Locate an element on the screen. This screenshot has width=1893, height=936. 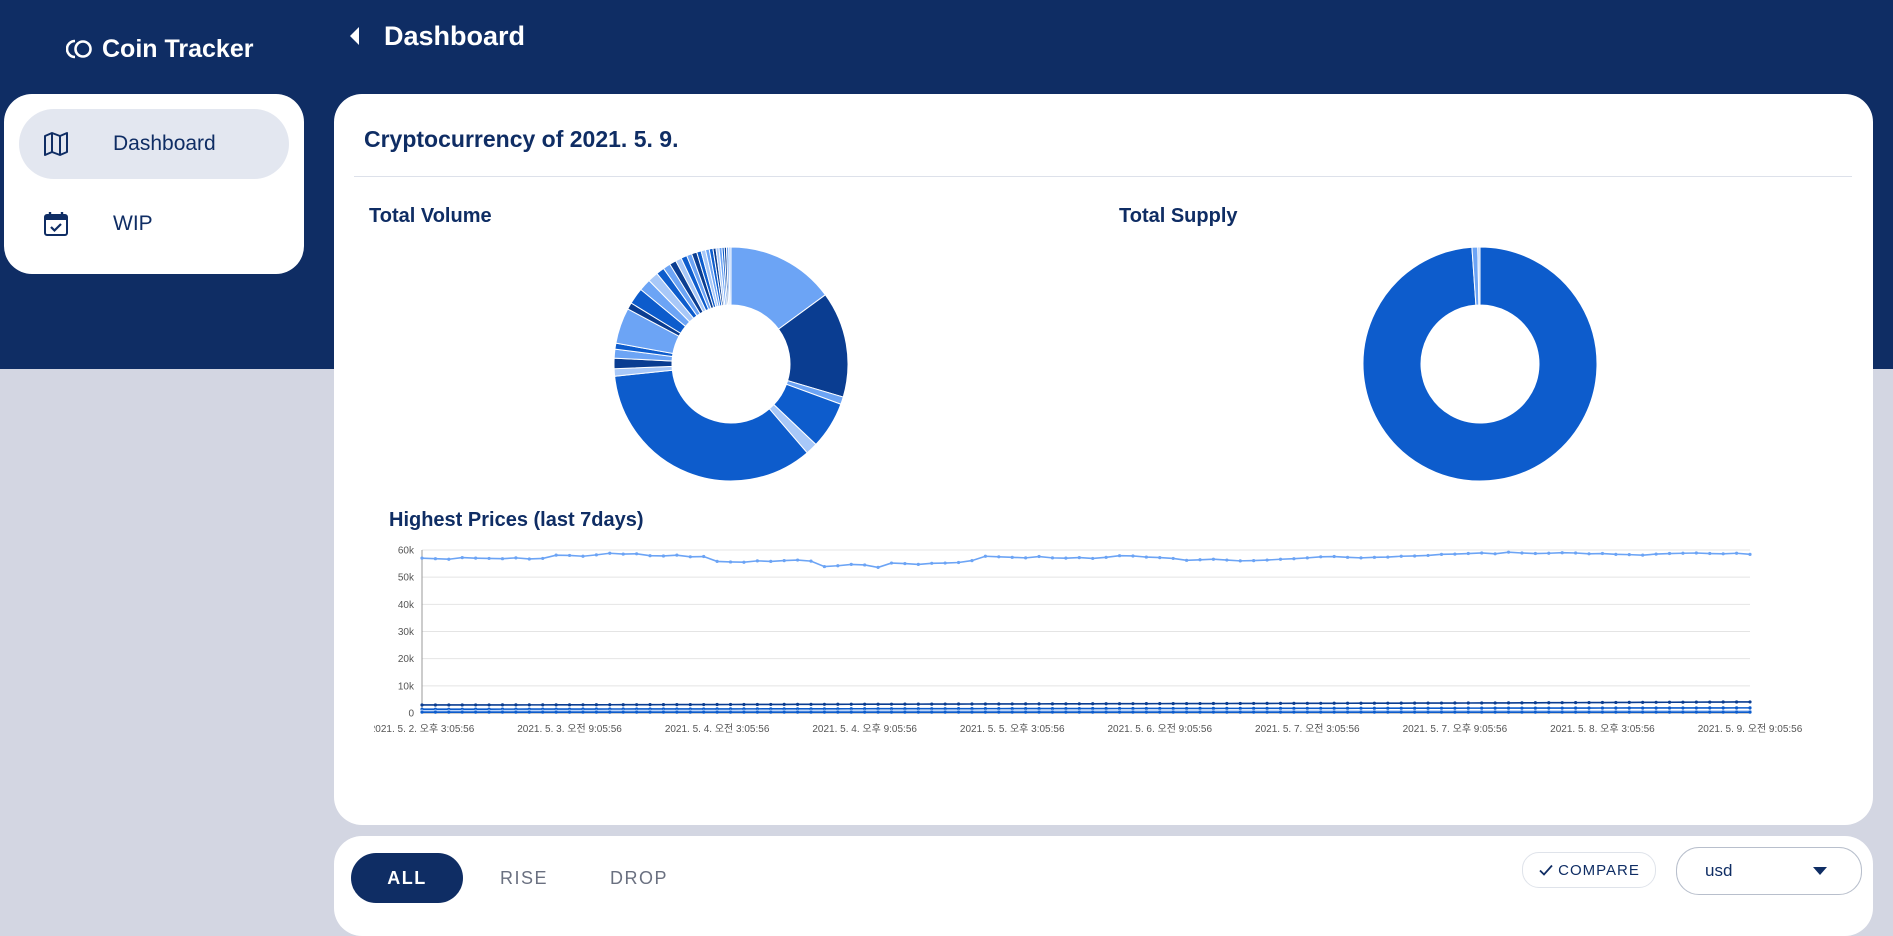
filter-tab-rise: RISE is located at coordinates (523, 877).